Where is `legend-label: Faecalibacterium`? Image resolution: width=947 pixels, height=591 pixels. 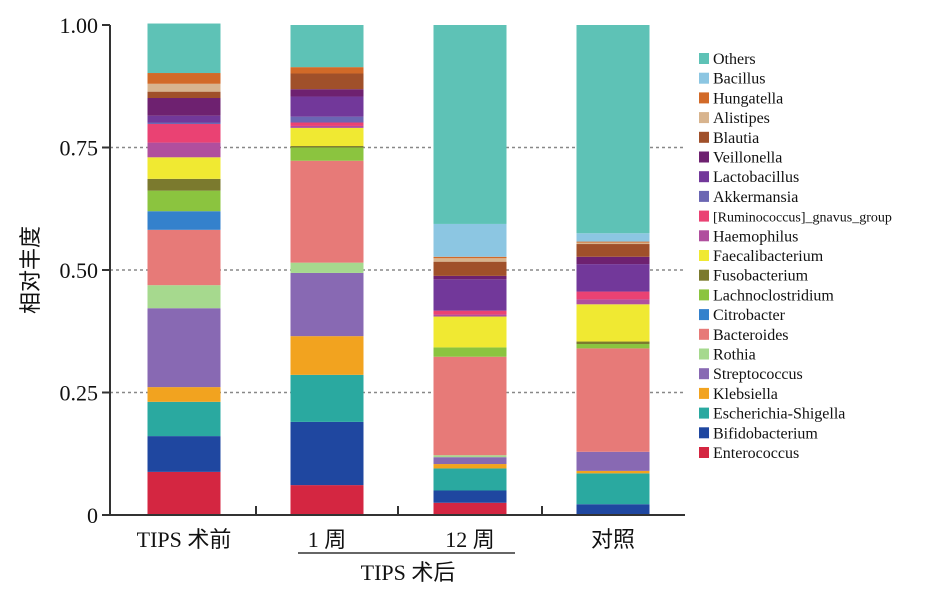
legend-label: Faecalibacterium is located at coordinates (768, 256).